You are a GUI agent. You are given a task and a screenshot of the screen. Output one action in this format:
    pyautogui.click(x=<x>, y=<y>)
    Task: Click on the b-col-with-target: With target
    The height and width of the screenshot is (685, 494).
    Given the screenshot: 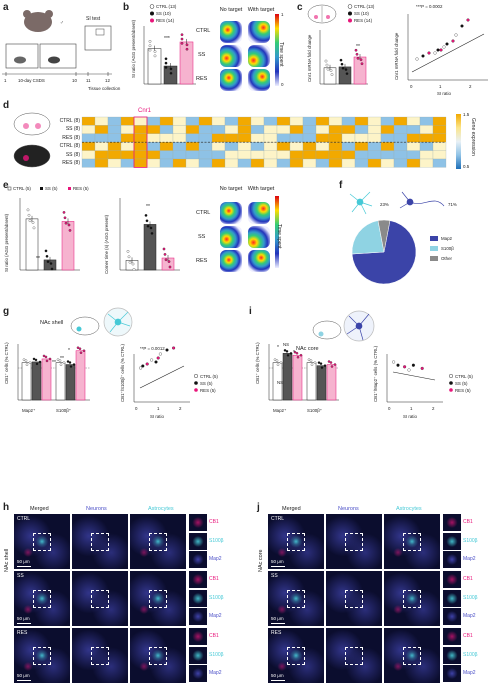 What is the action you would take?
    pyautogui.click(x=261, y=10)
    